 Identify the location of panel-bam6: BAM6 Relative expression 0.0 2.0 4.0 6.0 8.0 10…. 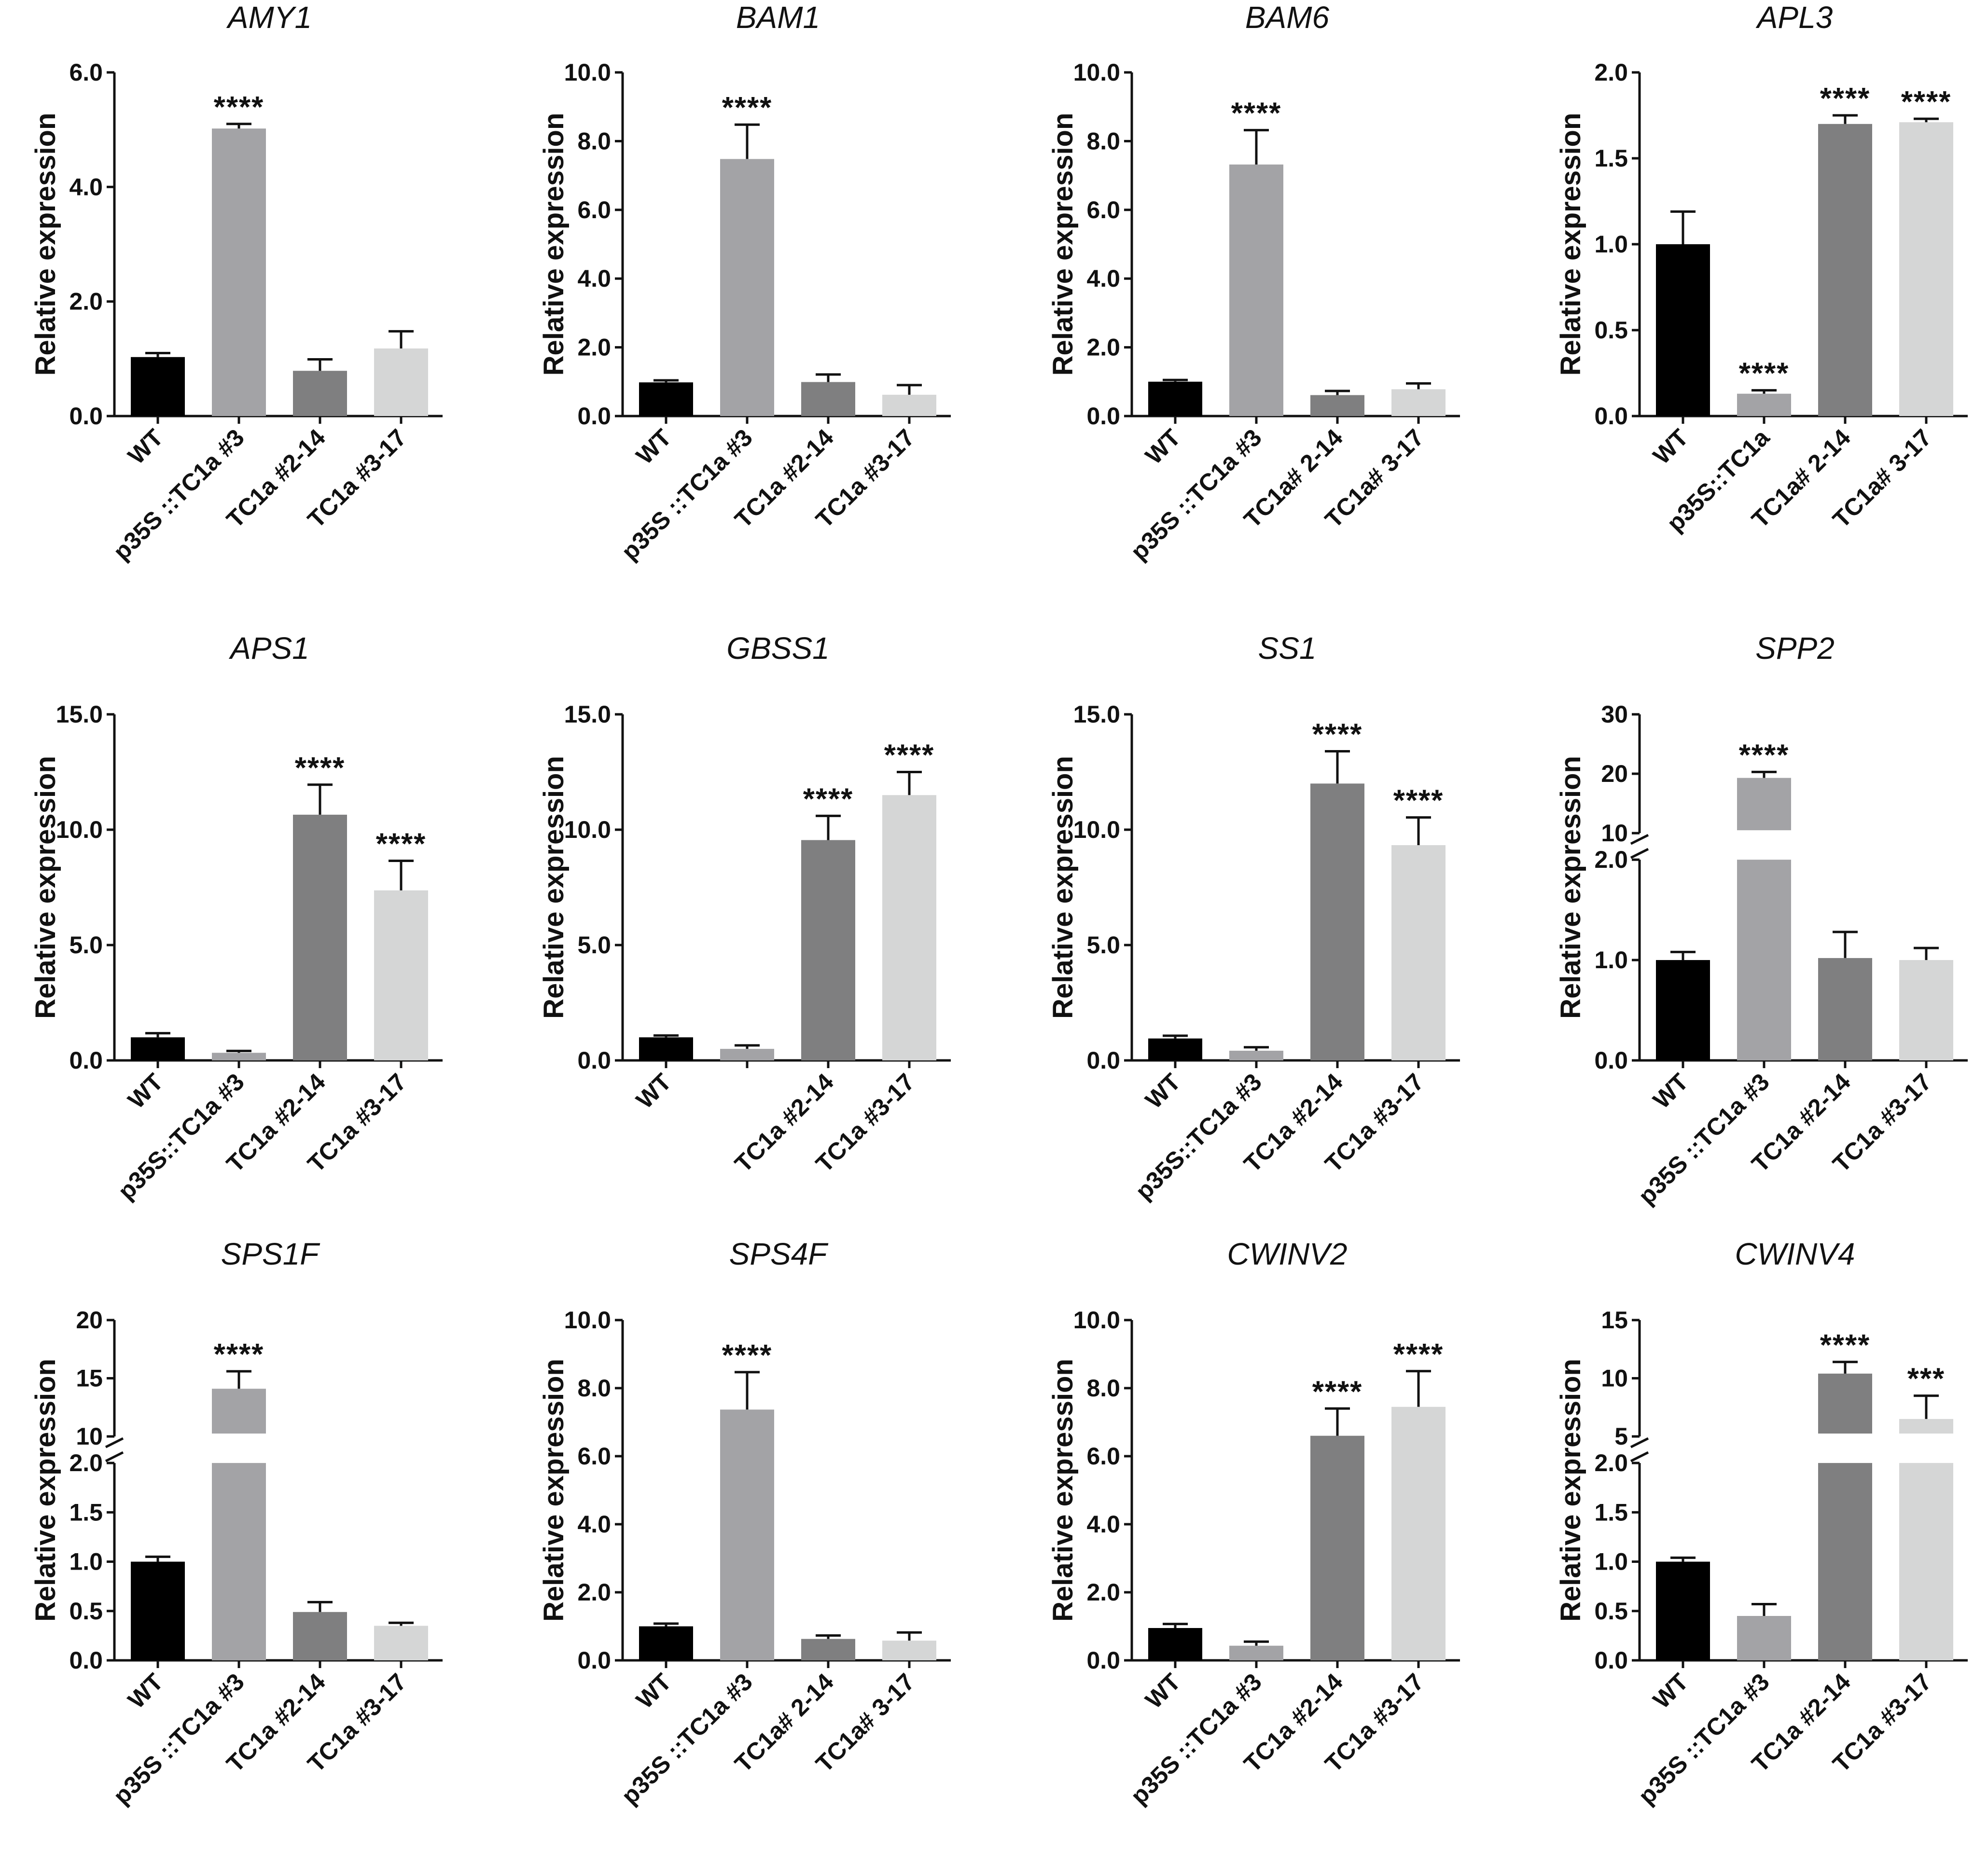
(1253, 282).